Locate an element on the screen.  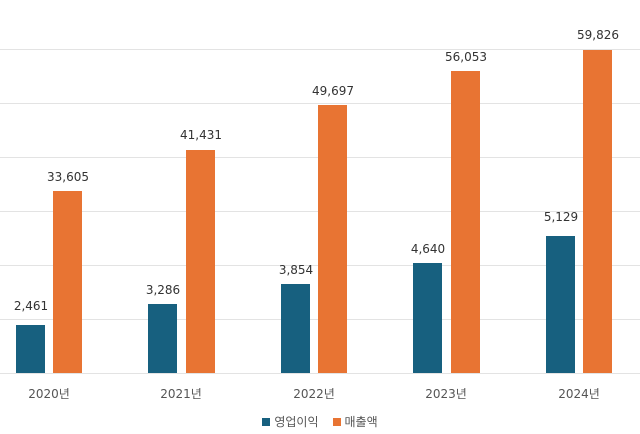
bar-operating-profit-2020 is located at coordinates (30, 349).